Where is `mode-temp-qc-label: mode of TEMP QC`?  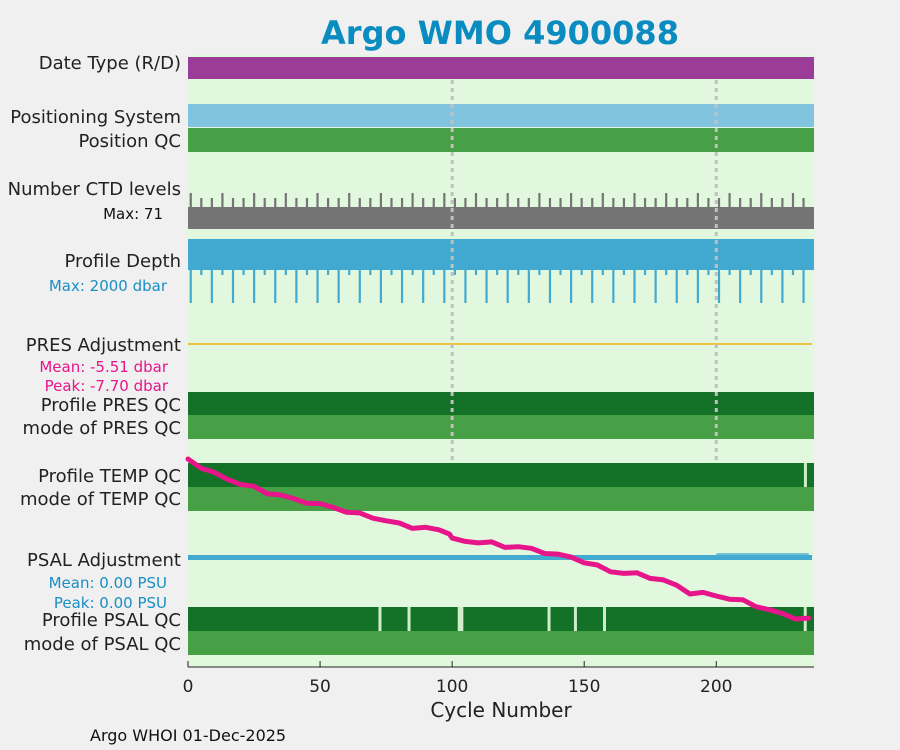 mode-temp-qc-label: mode of TEMP QC is located at coordinates (100, 499).